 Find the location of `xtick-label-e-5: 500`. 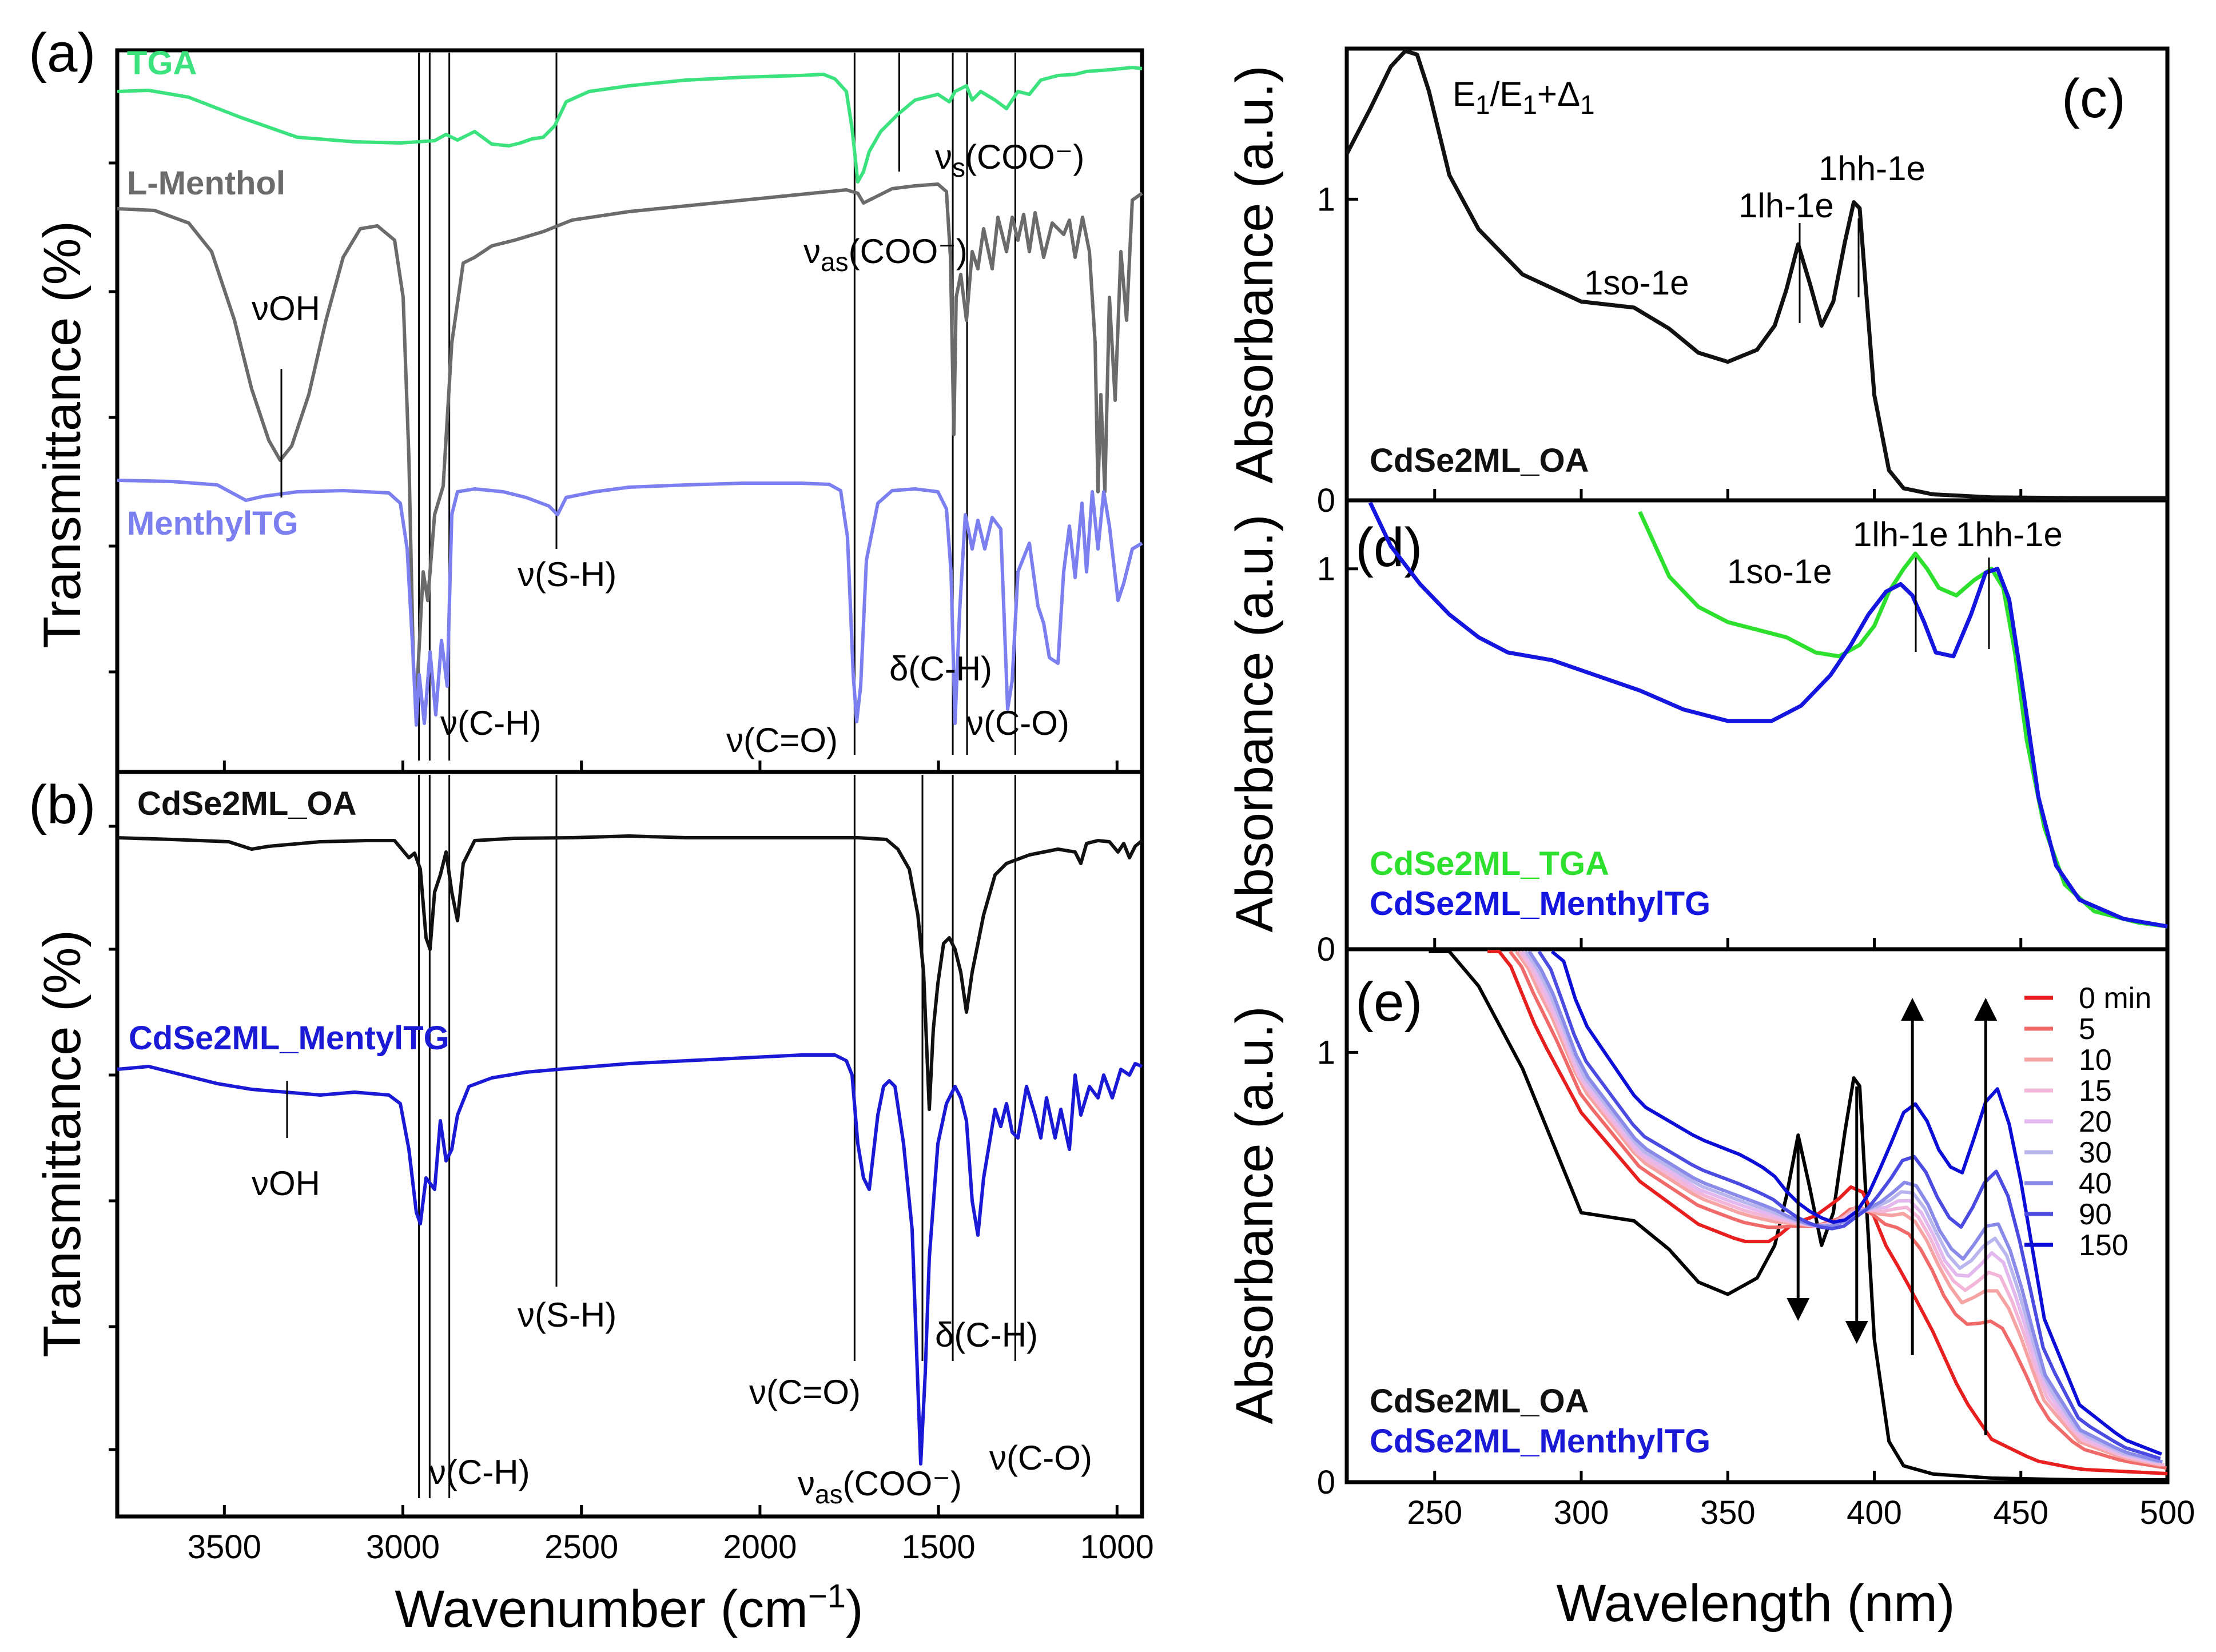

xtick-label-e-5: 500 is located at coordinates (2167, 1512).